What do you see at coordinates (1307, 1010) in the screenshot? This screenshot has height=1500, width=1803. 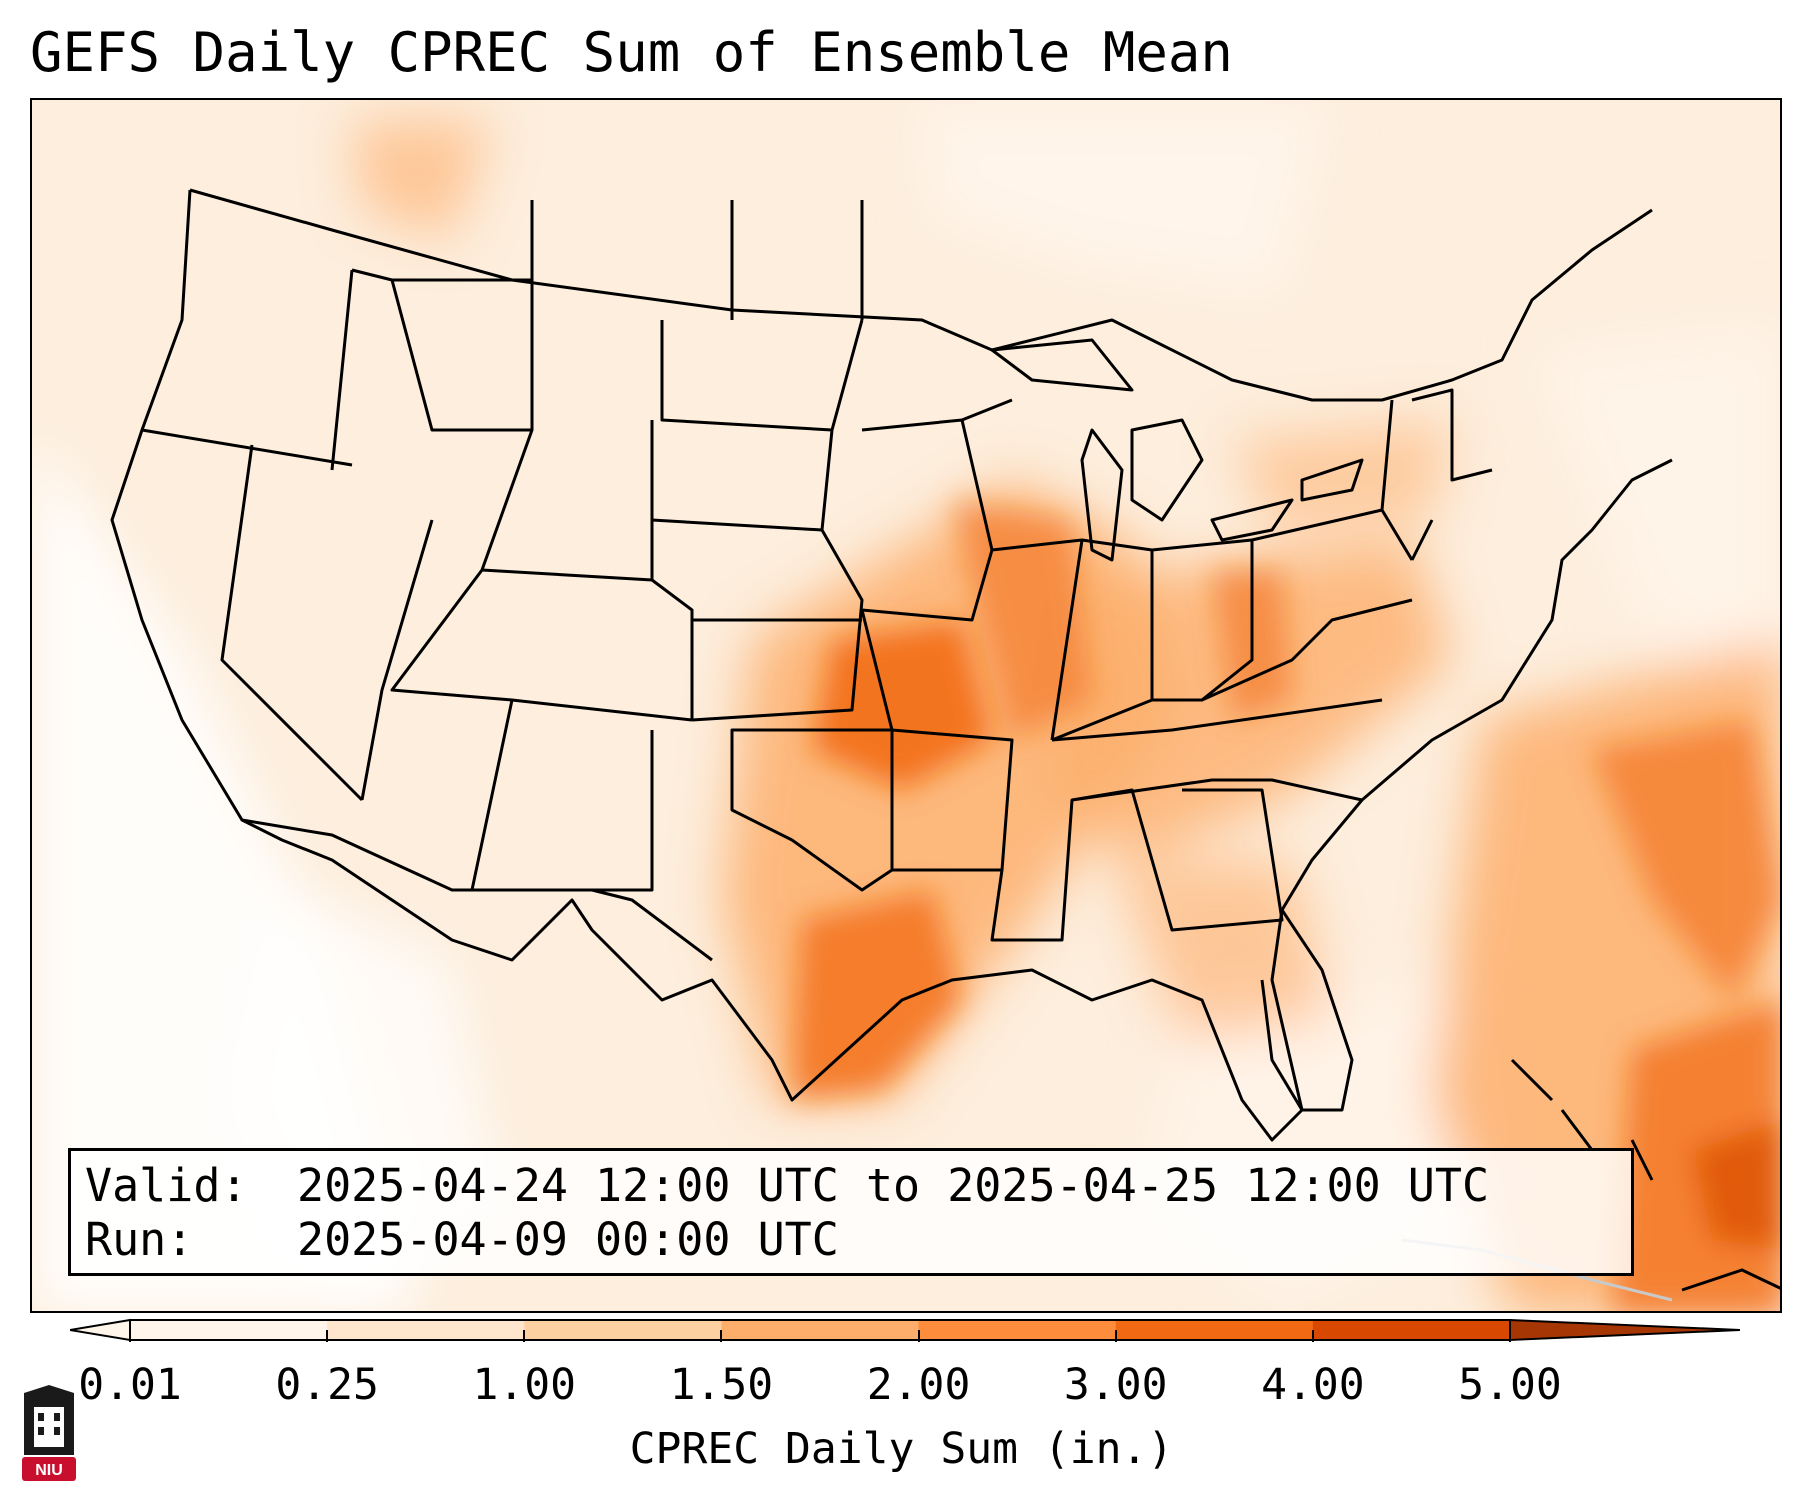 I see `florida-coast` at bounding box center [1307, 1010].